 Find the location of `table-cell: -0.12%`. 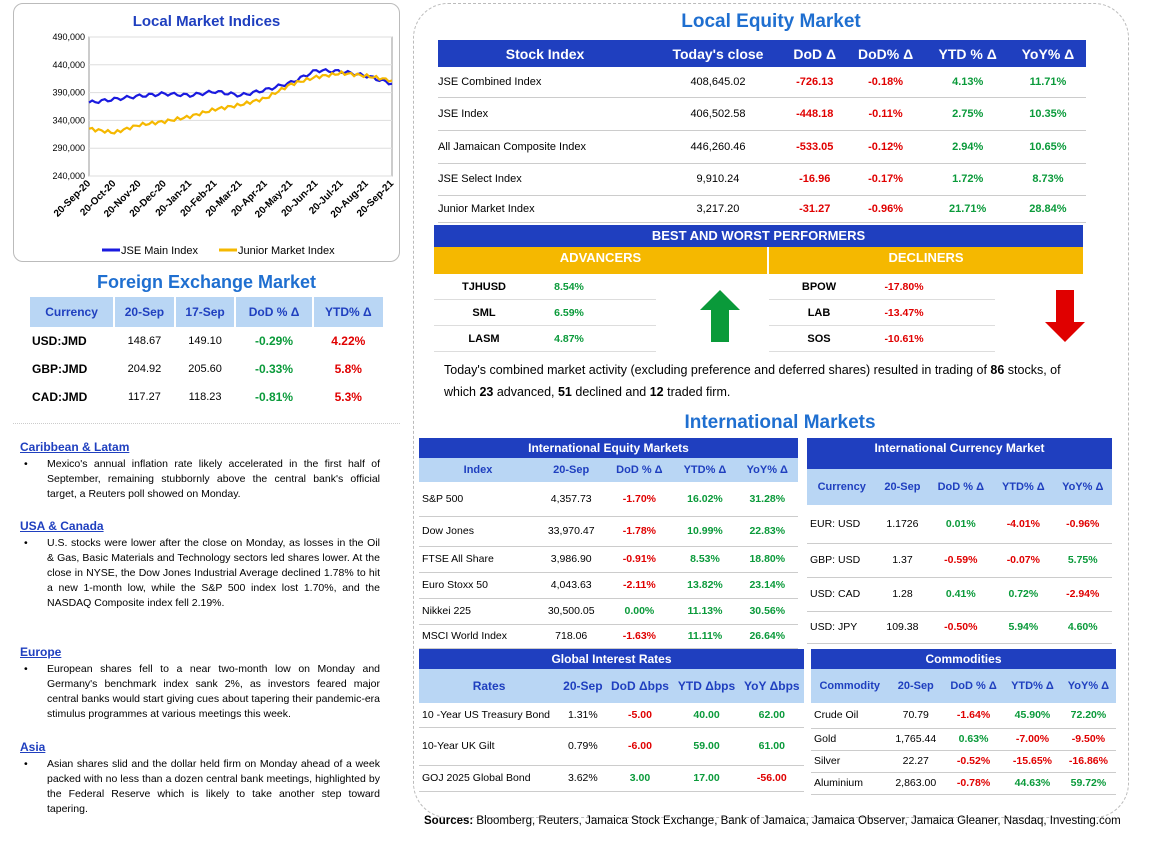

table-cell: -0.12% is located at coordinates (885, 147).